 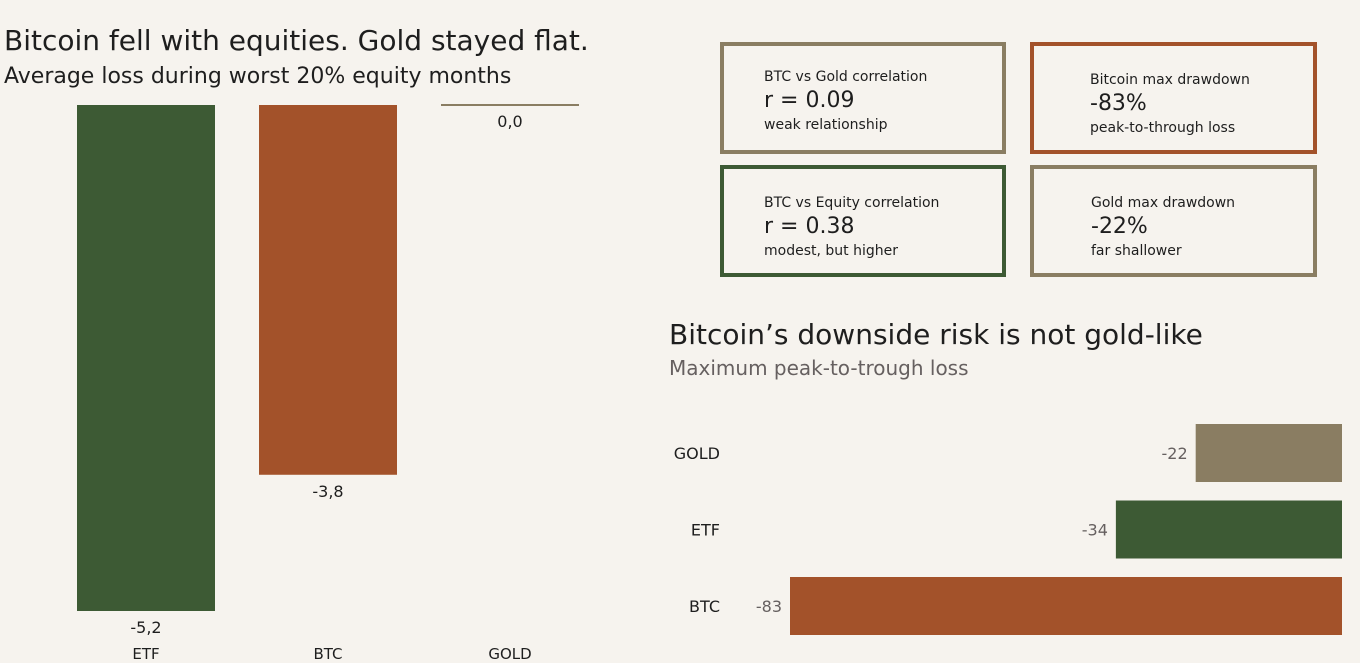 I want to click on hbar-btc, so click(x=1066, y=606).